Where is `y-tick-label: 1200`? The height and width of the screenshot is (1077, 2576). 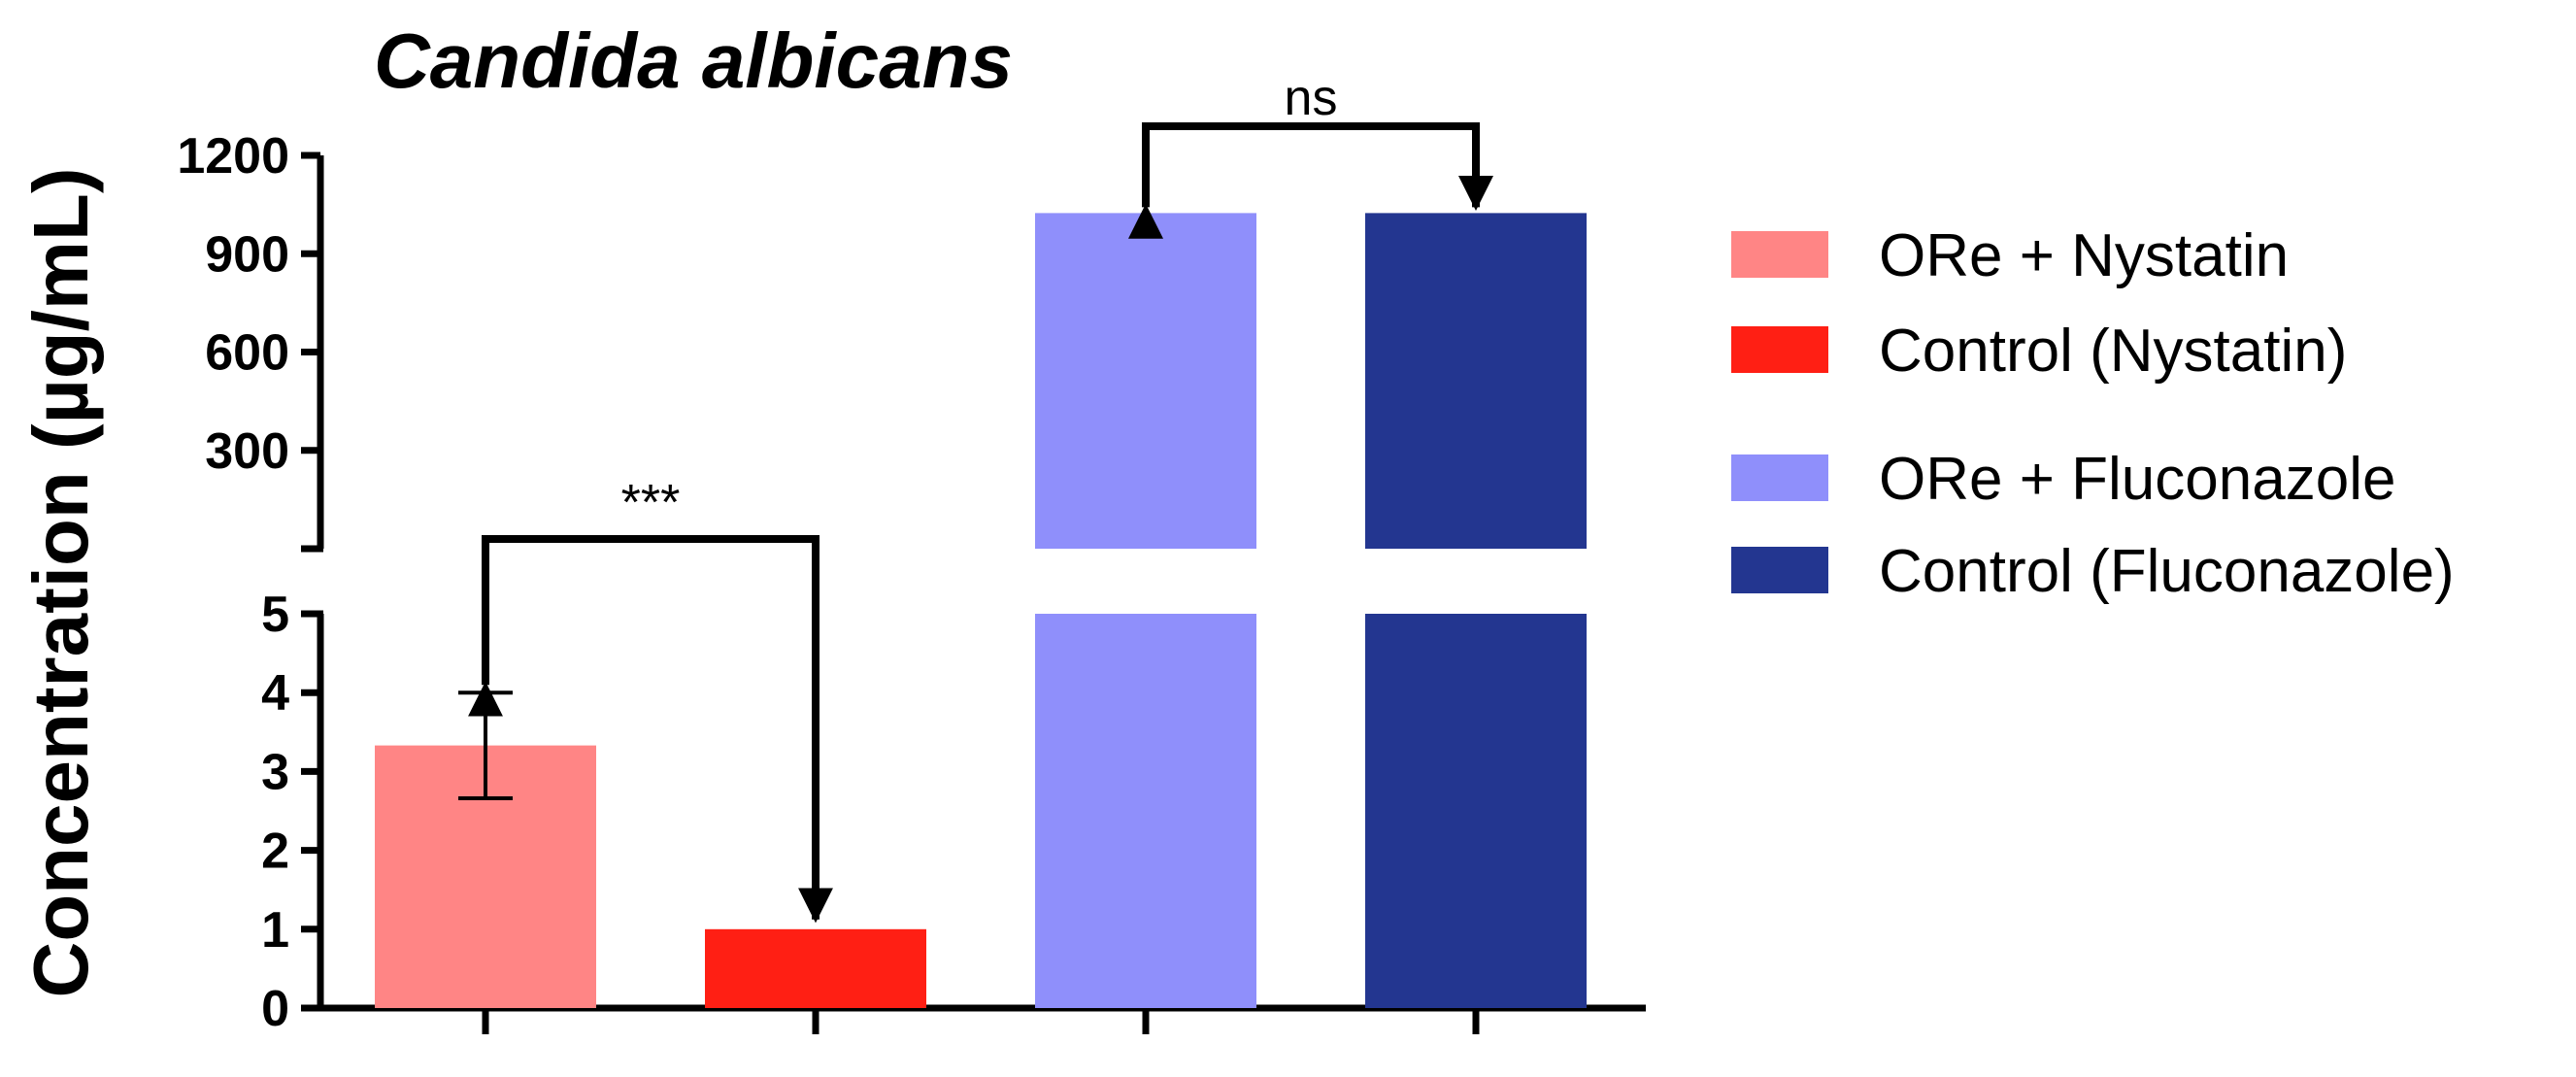
y-tick-label: 1200 is located at coordinates (233, 156).